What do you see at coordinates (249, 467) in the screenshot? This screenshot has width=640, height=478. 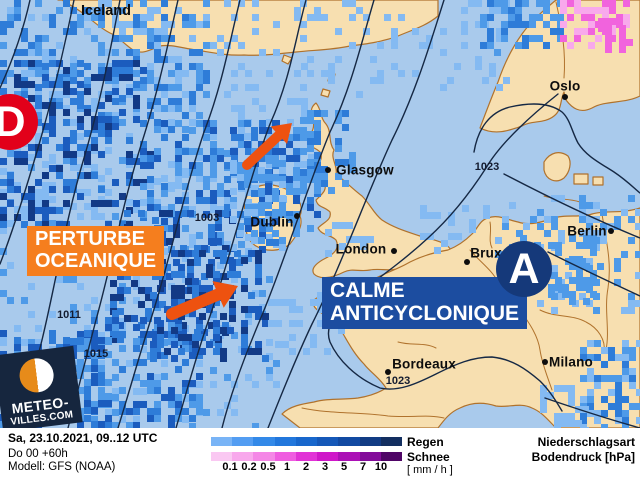 I see `scale-tick-label: 0.2` at bounding box center [249, 467].